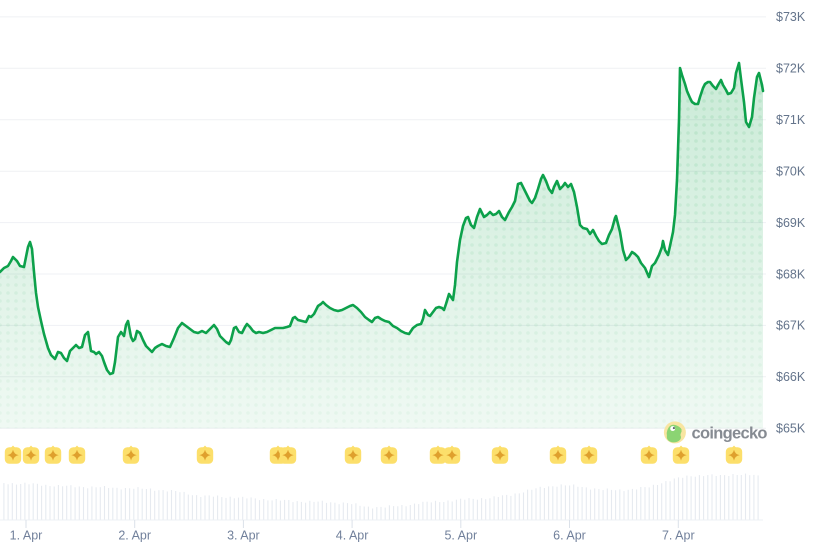 The height and width of the screenshot is (545, 819). What do you see at coordinates (791, 172) in the screenshot?
I see `svg-text: $70K` at bounding box center [791, 172].